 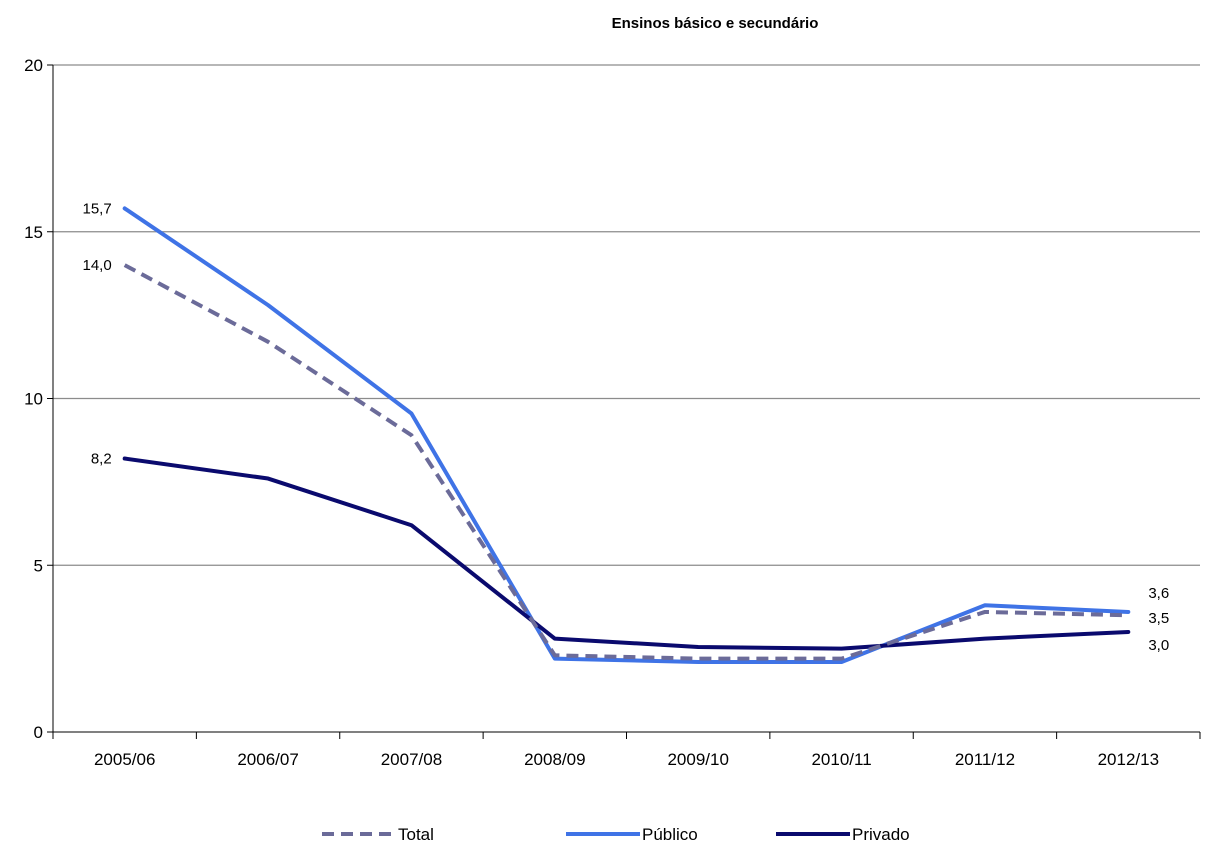 I want to click on y-tick-label-10: 10, so click(x=33, y=399).